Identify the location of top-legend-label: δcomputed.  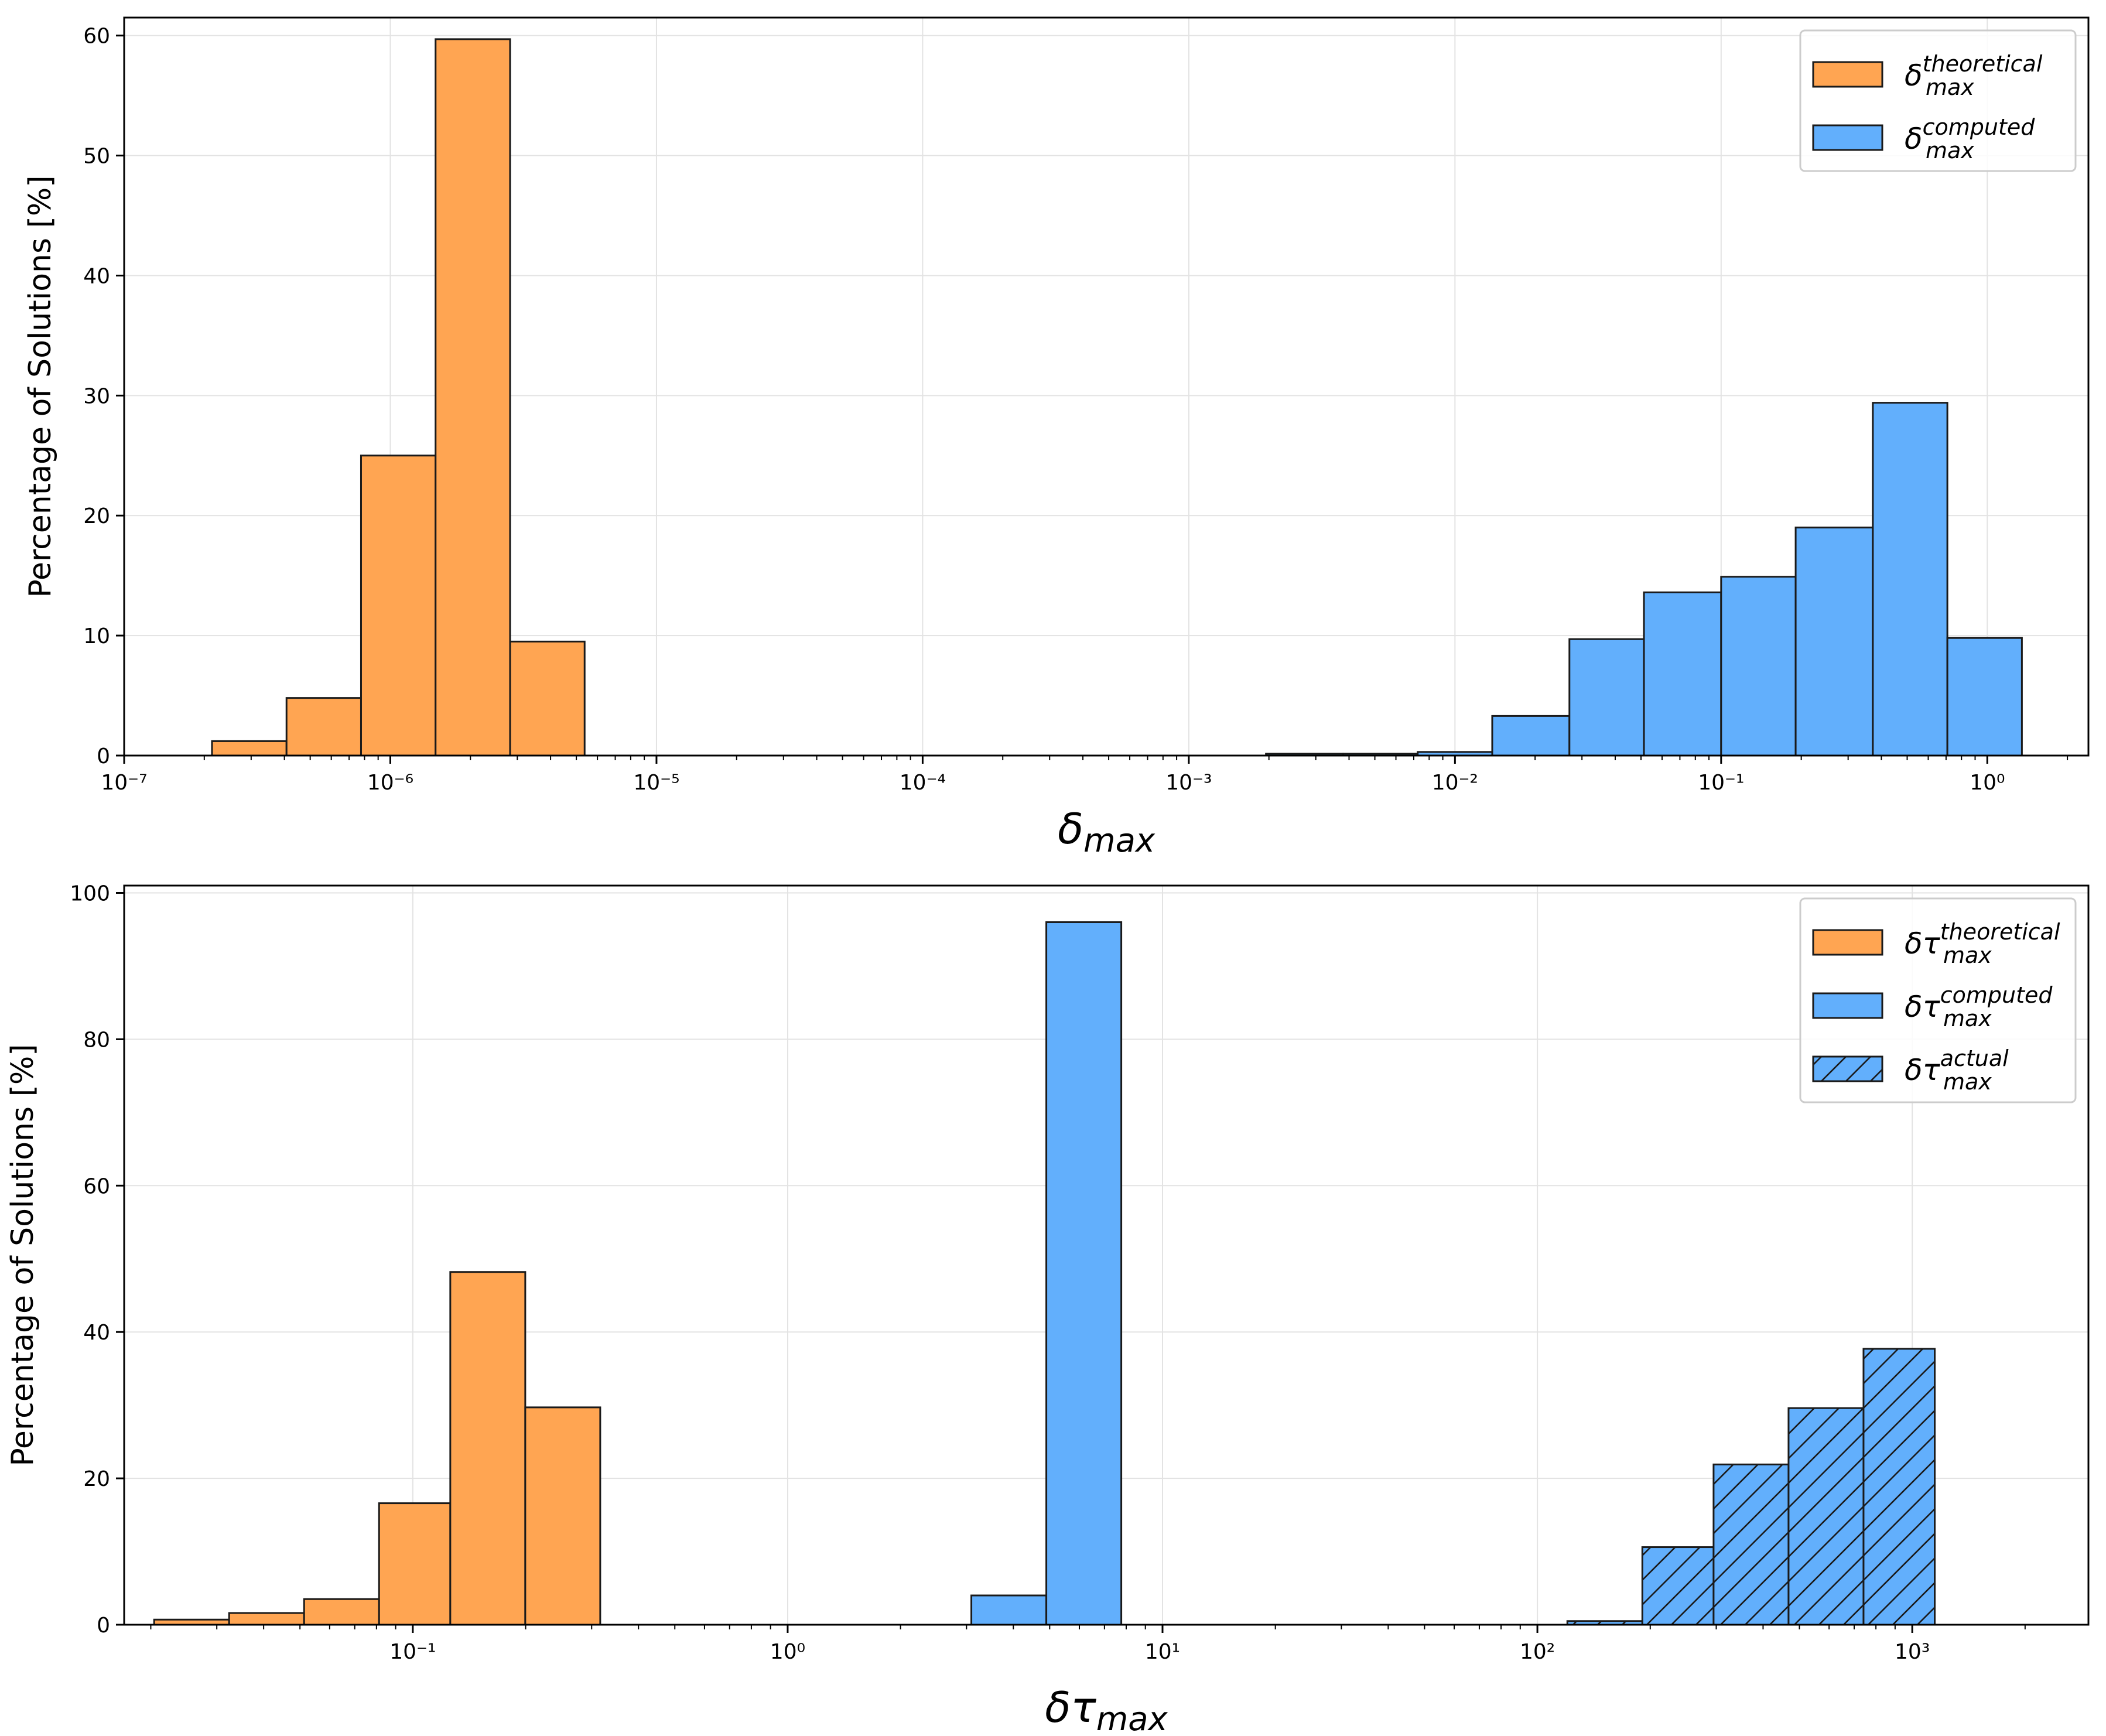
(1970, 135).